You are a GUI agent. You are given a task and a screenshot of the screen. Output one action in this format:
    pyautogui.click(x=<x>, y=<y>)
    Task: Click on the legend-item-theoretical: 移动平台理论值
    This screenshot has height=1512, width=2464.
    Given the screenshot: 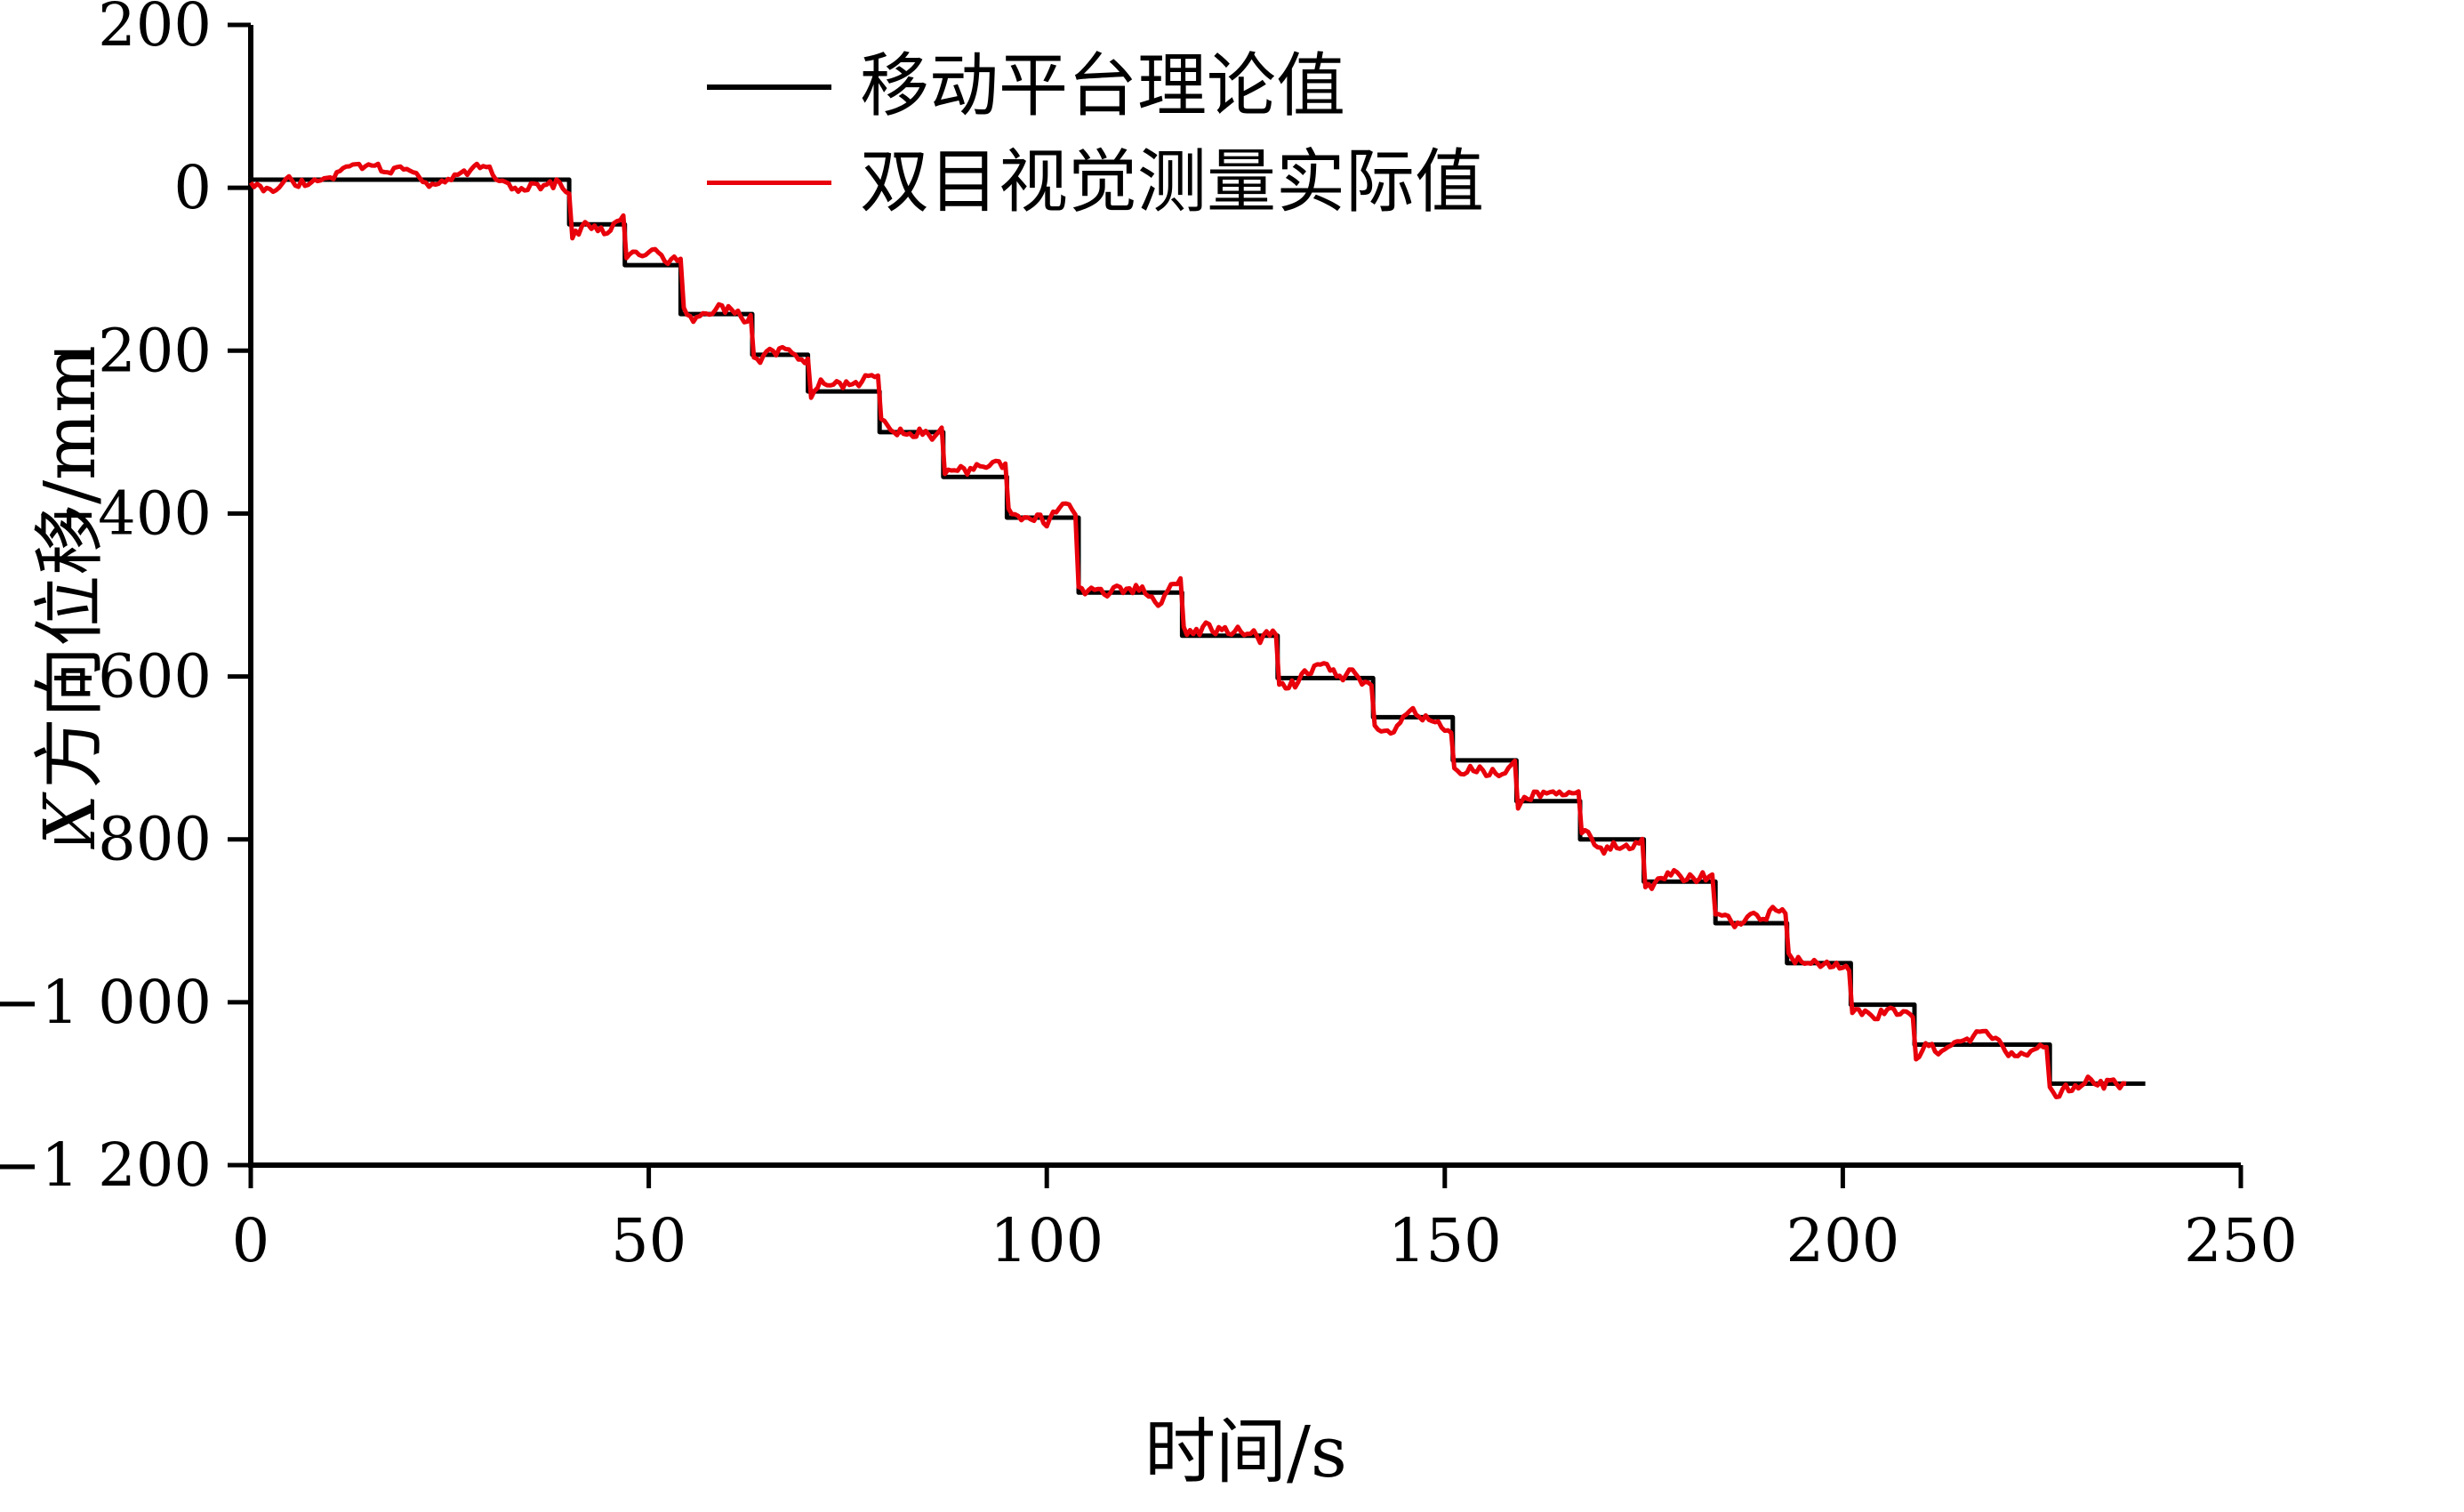 What is the action you would take?
    pyautogui.click(x=1095, y=86)
    